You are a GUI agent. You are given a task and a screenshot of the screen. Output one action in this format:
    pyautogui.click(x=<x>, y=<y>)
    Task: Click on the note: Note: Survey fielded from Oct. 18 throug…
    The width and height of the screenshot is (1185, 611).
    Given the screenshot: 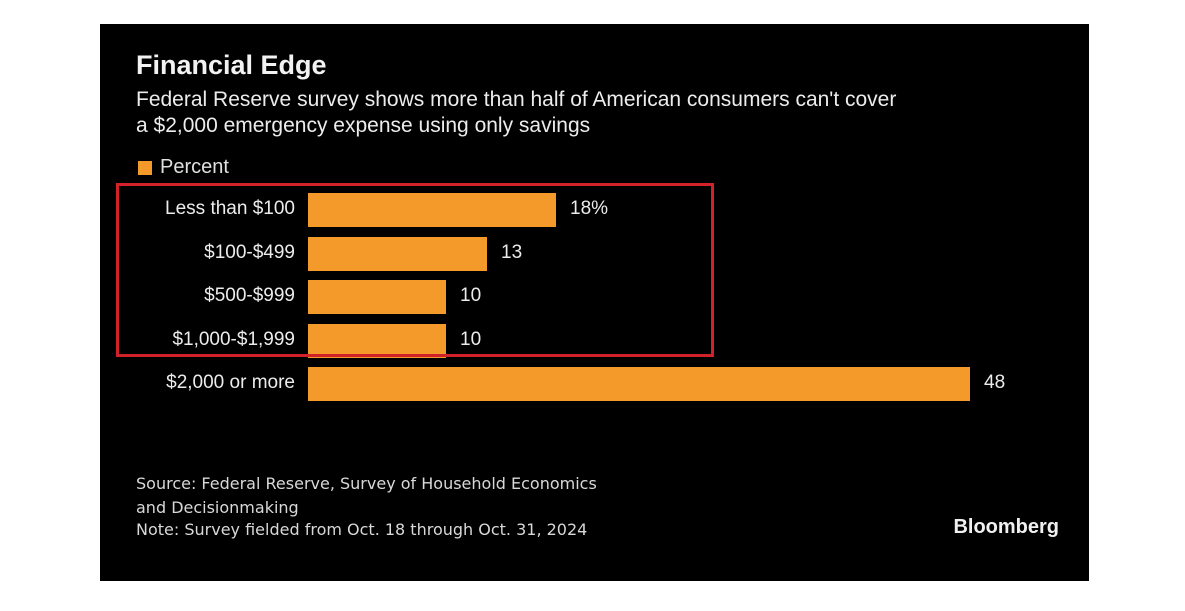 What is the action you would take?
    pyautogui.click(x=362, y=529)
    